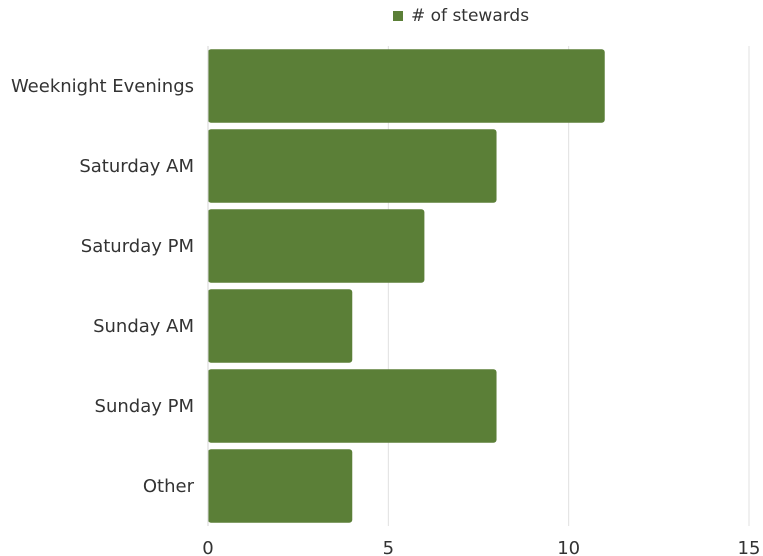 The width and height of the screenshot is (763, 556). I want to click on category-label: Other, so click(169, 486).